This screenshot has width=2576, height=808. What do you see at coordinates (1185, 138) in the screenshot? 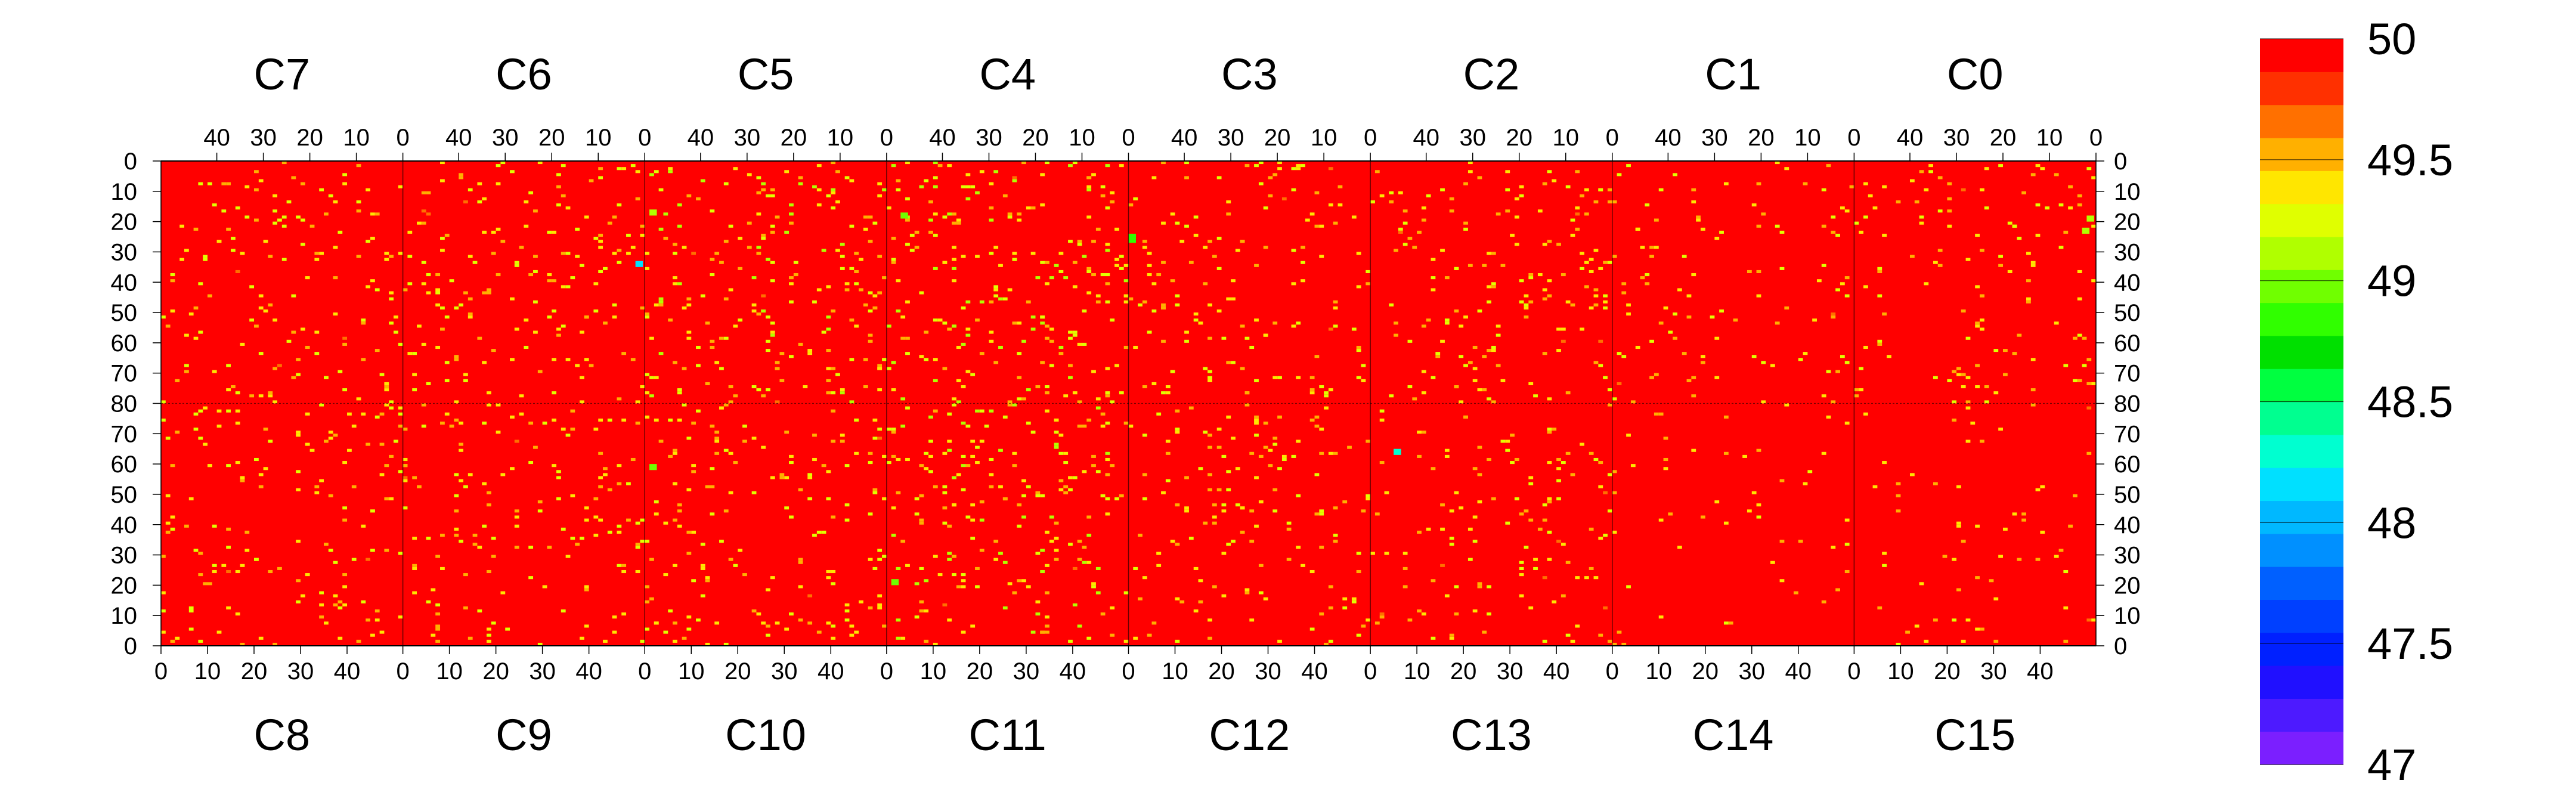
I see `column-tick-label: 40` at bounding box center [1185, 138].